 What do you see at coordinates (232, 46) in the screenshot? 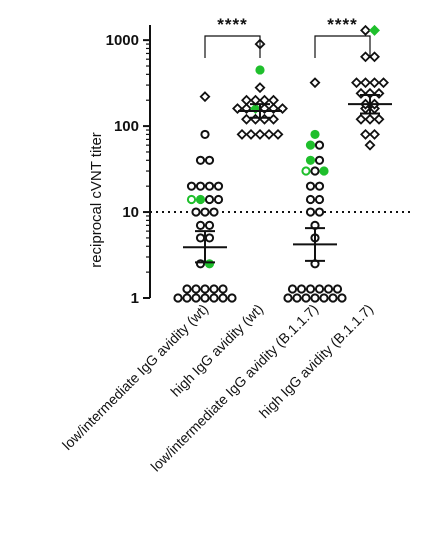
I see `significance-bracket` at bounding box center [232, 46].